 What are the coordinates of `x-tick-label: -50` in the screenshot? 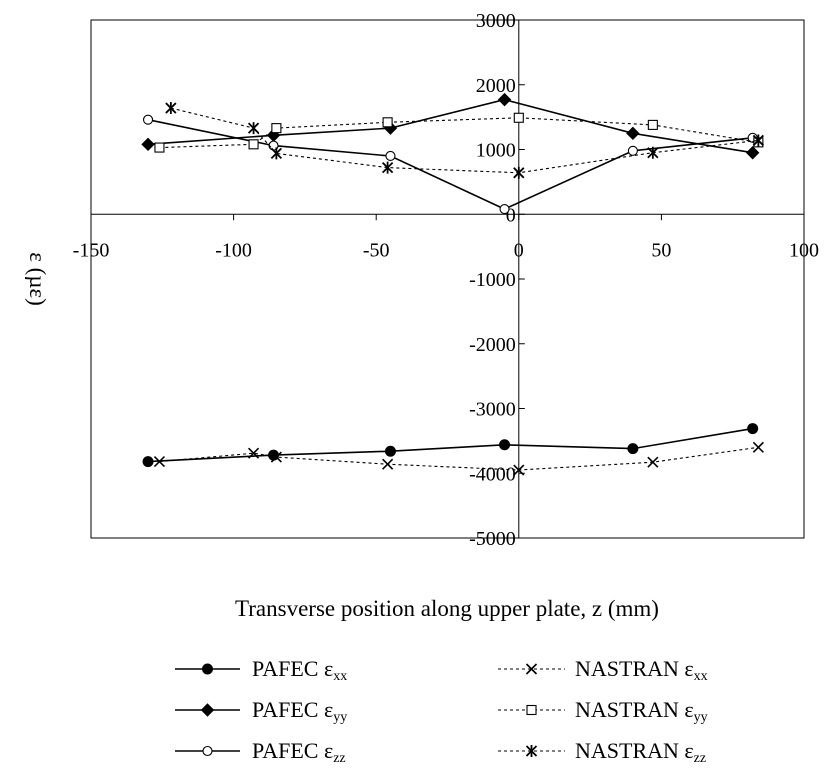 It's located at (376, 250).